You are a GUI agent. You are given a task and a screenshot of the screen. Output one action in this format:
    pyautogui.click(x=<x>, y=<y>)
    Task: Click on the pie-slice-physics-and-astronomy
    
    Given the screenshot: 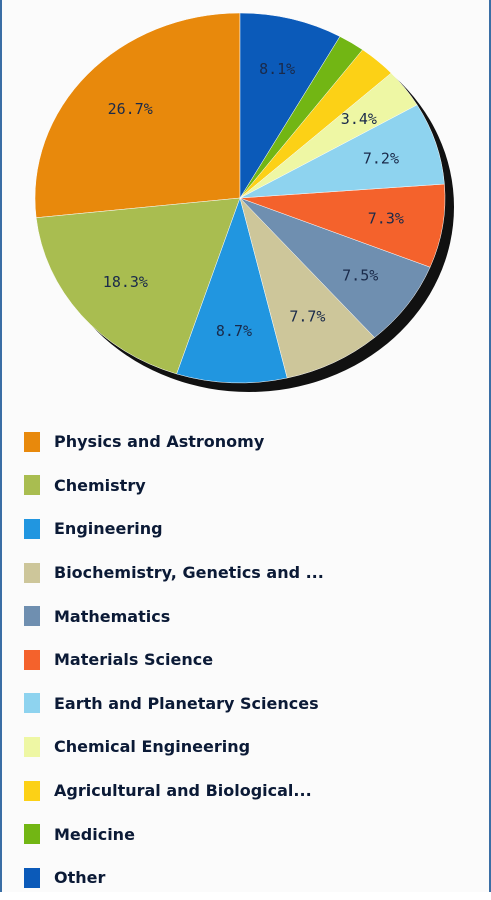 What is the action you would take?
    pyautogui.click(x=137, y=115)
    